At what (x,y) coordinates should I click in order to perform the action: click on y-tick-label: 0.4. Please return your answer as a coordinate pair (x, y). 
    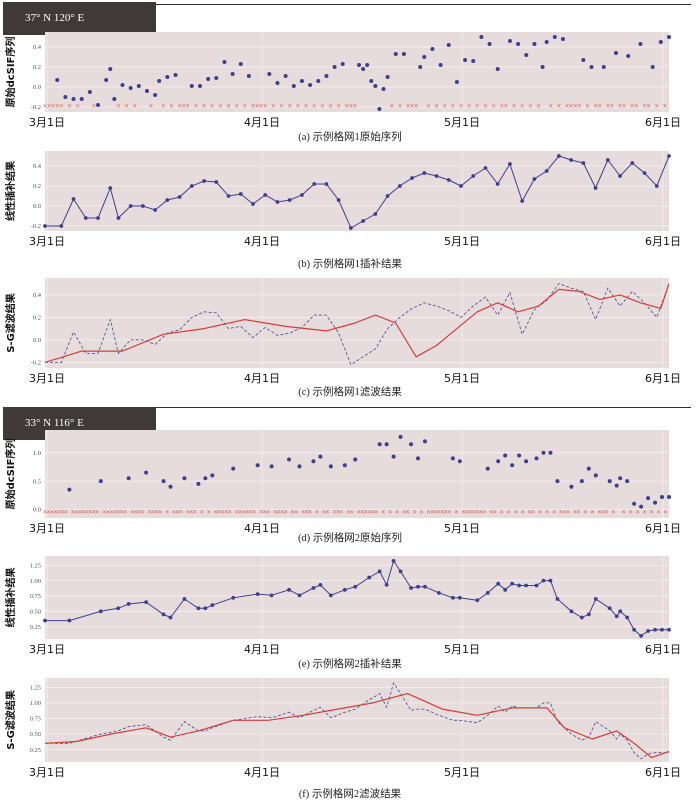
    Looking at the image, I should click on (37, 47).